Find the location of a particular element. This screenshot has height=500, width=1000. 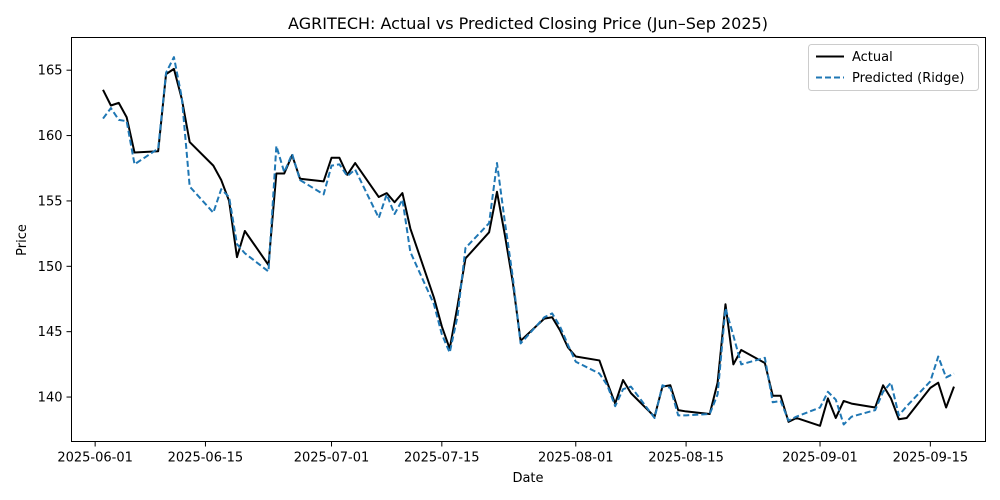

x-tick-label: 2025-08-01 is located at coordinates (576, 458).